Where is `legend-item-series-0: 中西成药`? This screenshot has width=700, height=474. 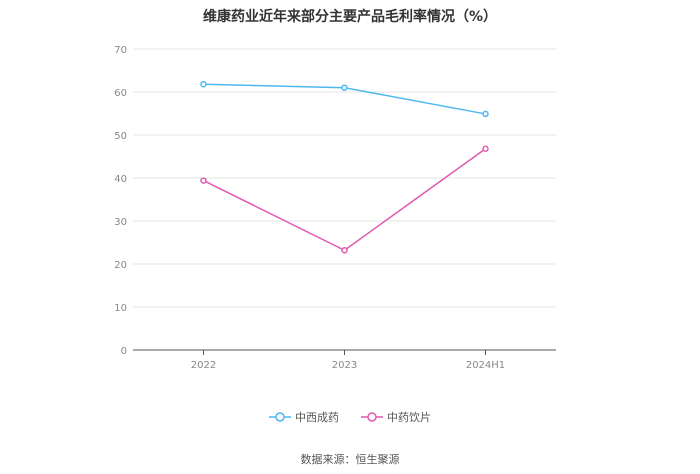
legend-item-series-0: 中西成药 is located at coordinates (304, 417).